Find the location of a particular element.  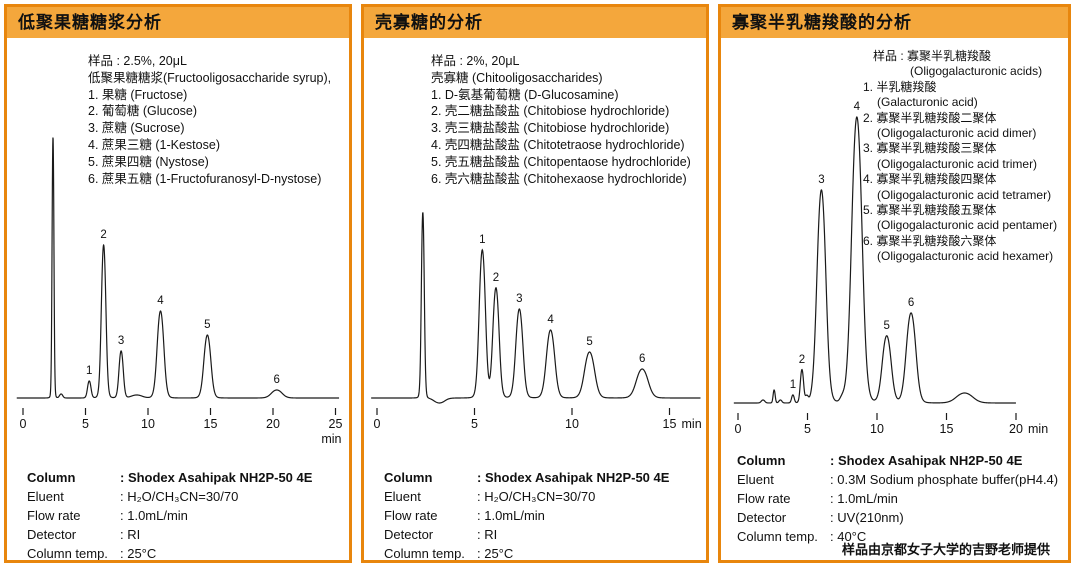

axis-tick-label: 25 is located at coordinates (336, 424).